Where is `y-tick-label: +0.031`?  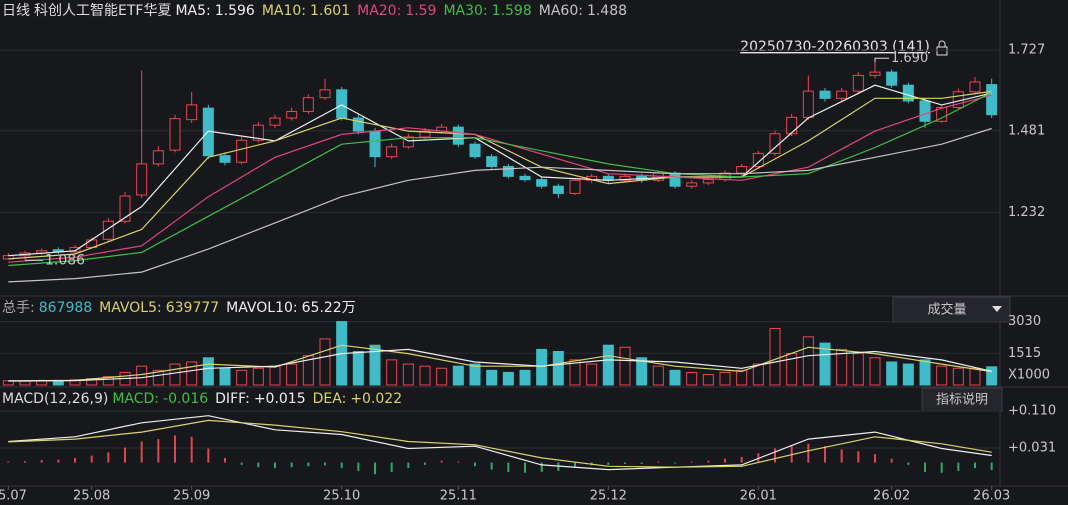 y-tick-label: +0.031 is located at coordinates (1032, 448).